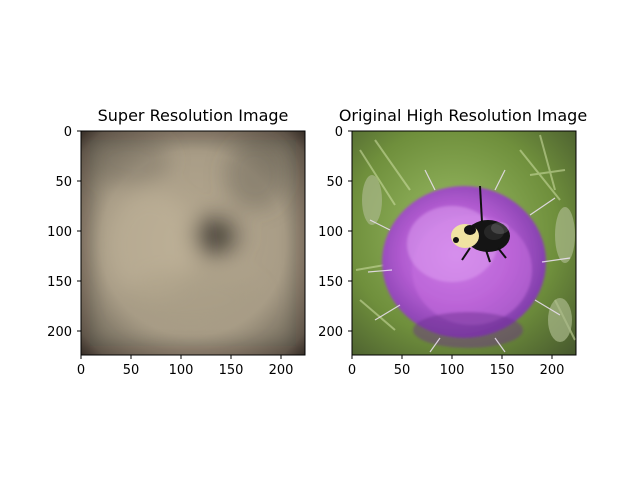 This screenshot has height=484, width=640. Describe the element at coordinates (193, 115) in the screenshot. I see `left-title: Super Resolution Image` at that location.